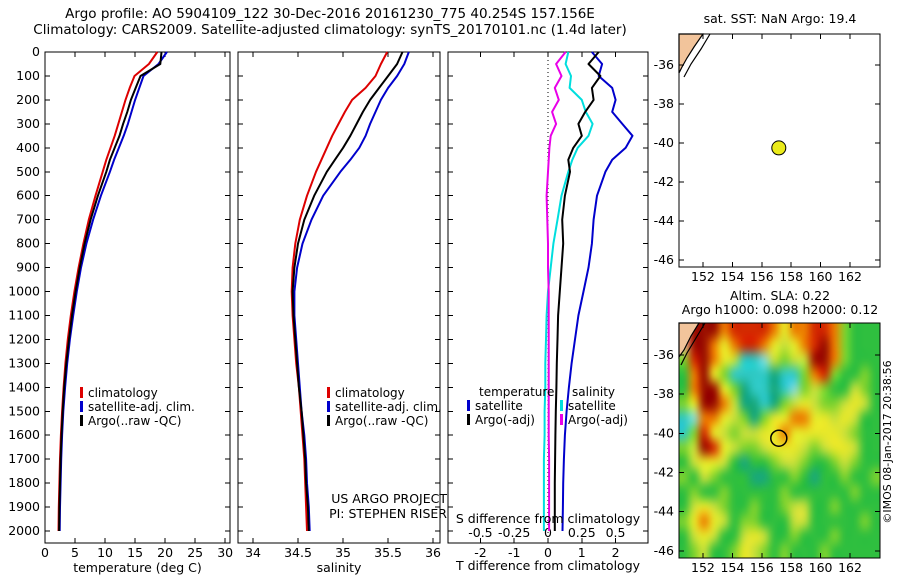  What do you see at coordinates (370, 393) in the screenshot?
I see `legend-label: climatology` at bounding box center [370, 393].